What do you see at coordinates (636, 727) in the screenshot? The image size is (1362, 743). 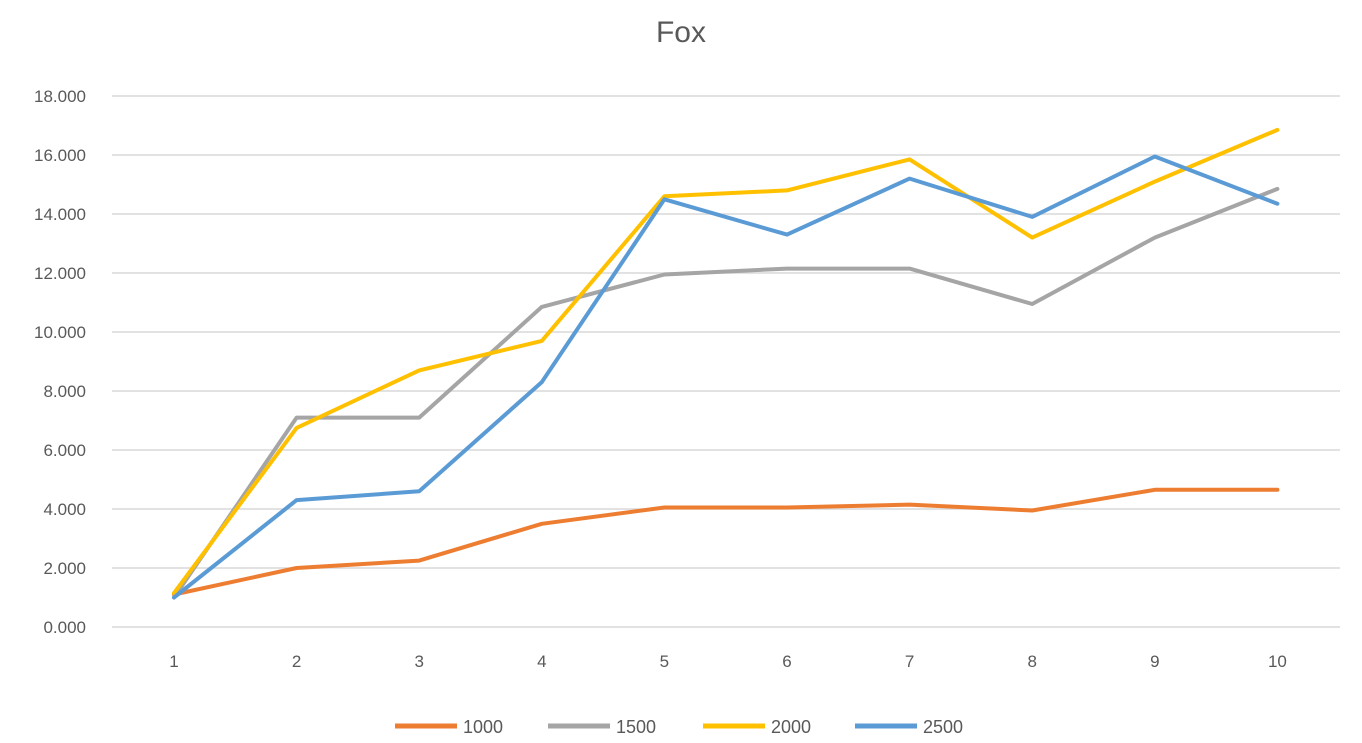 I see `legend-label-1500: 1500` at bounding box center [636, 727].